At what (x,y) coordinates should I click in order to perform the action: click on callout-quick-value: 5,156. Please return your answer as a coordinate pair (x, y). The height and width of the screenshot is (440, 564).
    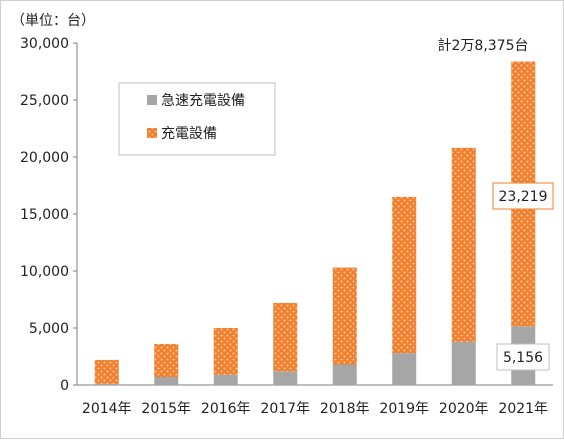
    Looking at the image, I should click on (523, 358).